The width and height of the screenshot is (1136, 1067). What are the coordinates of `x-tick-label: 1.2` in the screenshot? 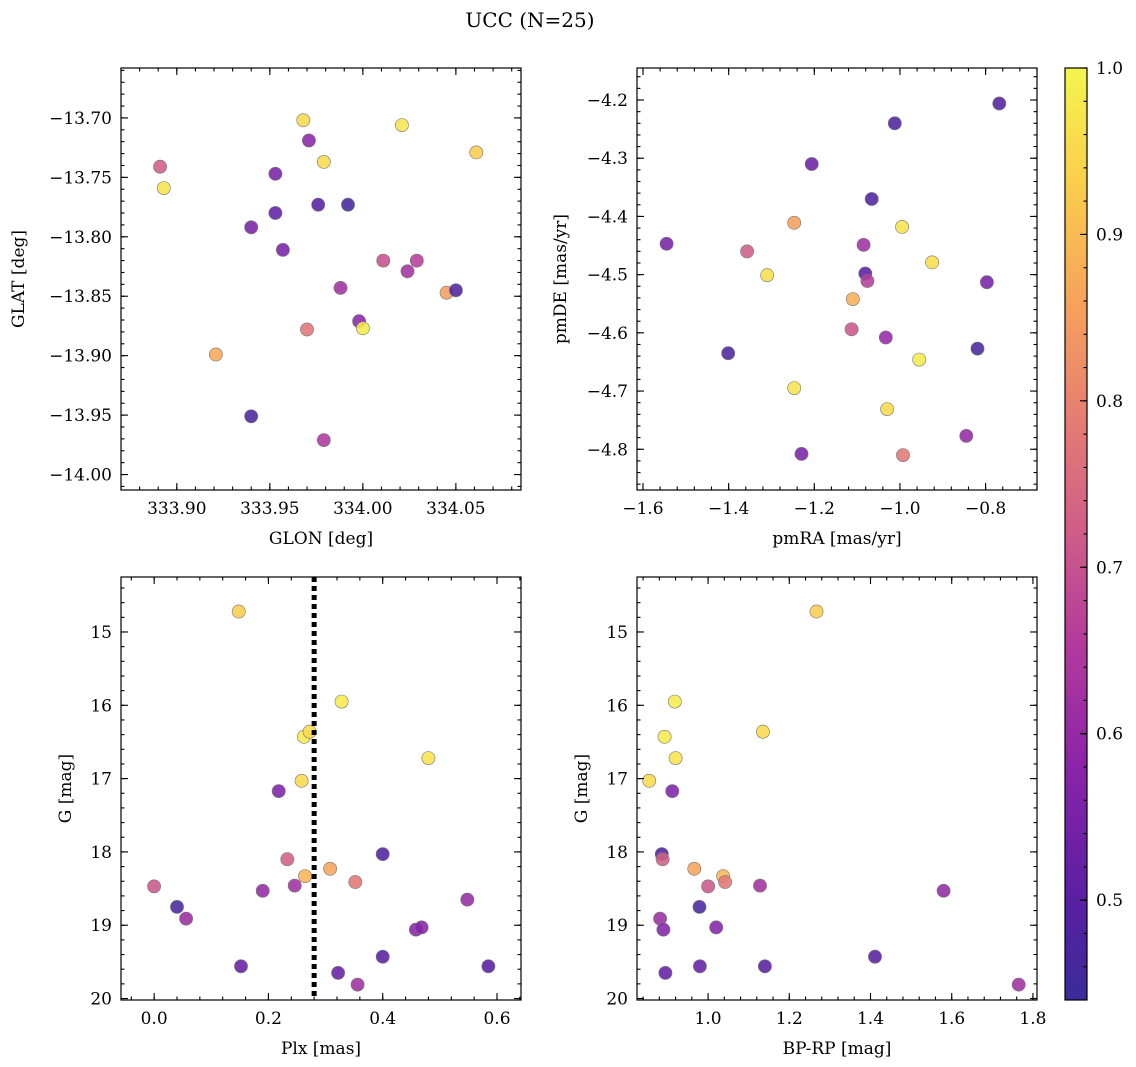 It's located at (789, 1019).